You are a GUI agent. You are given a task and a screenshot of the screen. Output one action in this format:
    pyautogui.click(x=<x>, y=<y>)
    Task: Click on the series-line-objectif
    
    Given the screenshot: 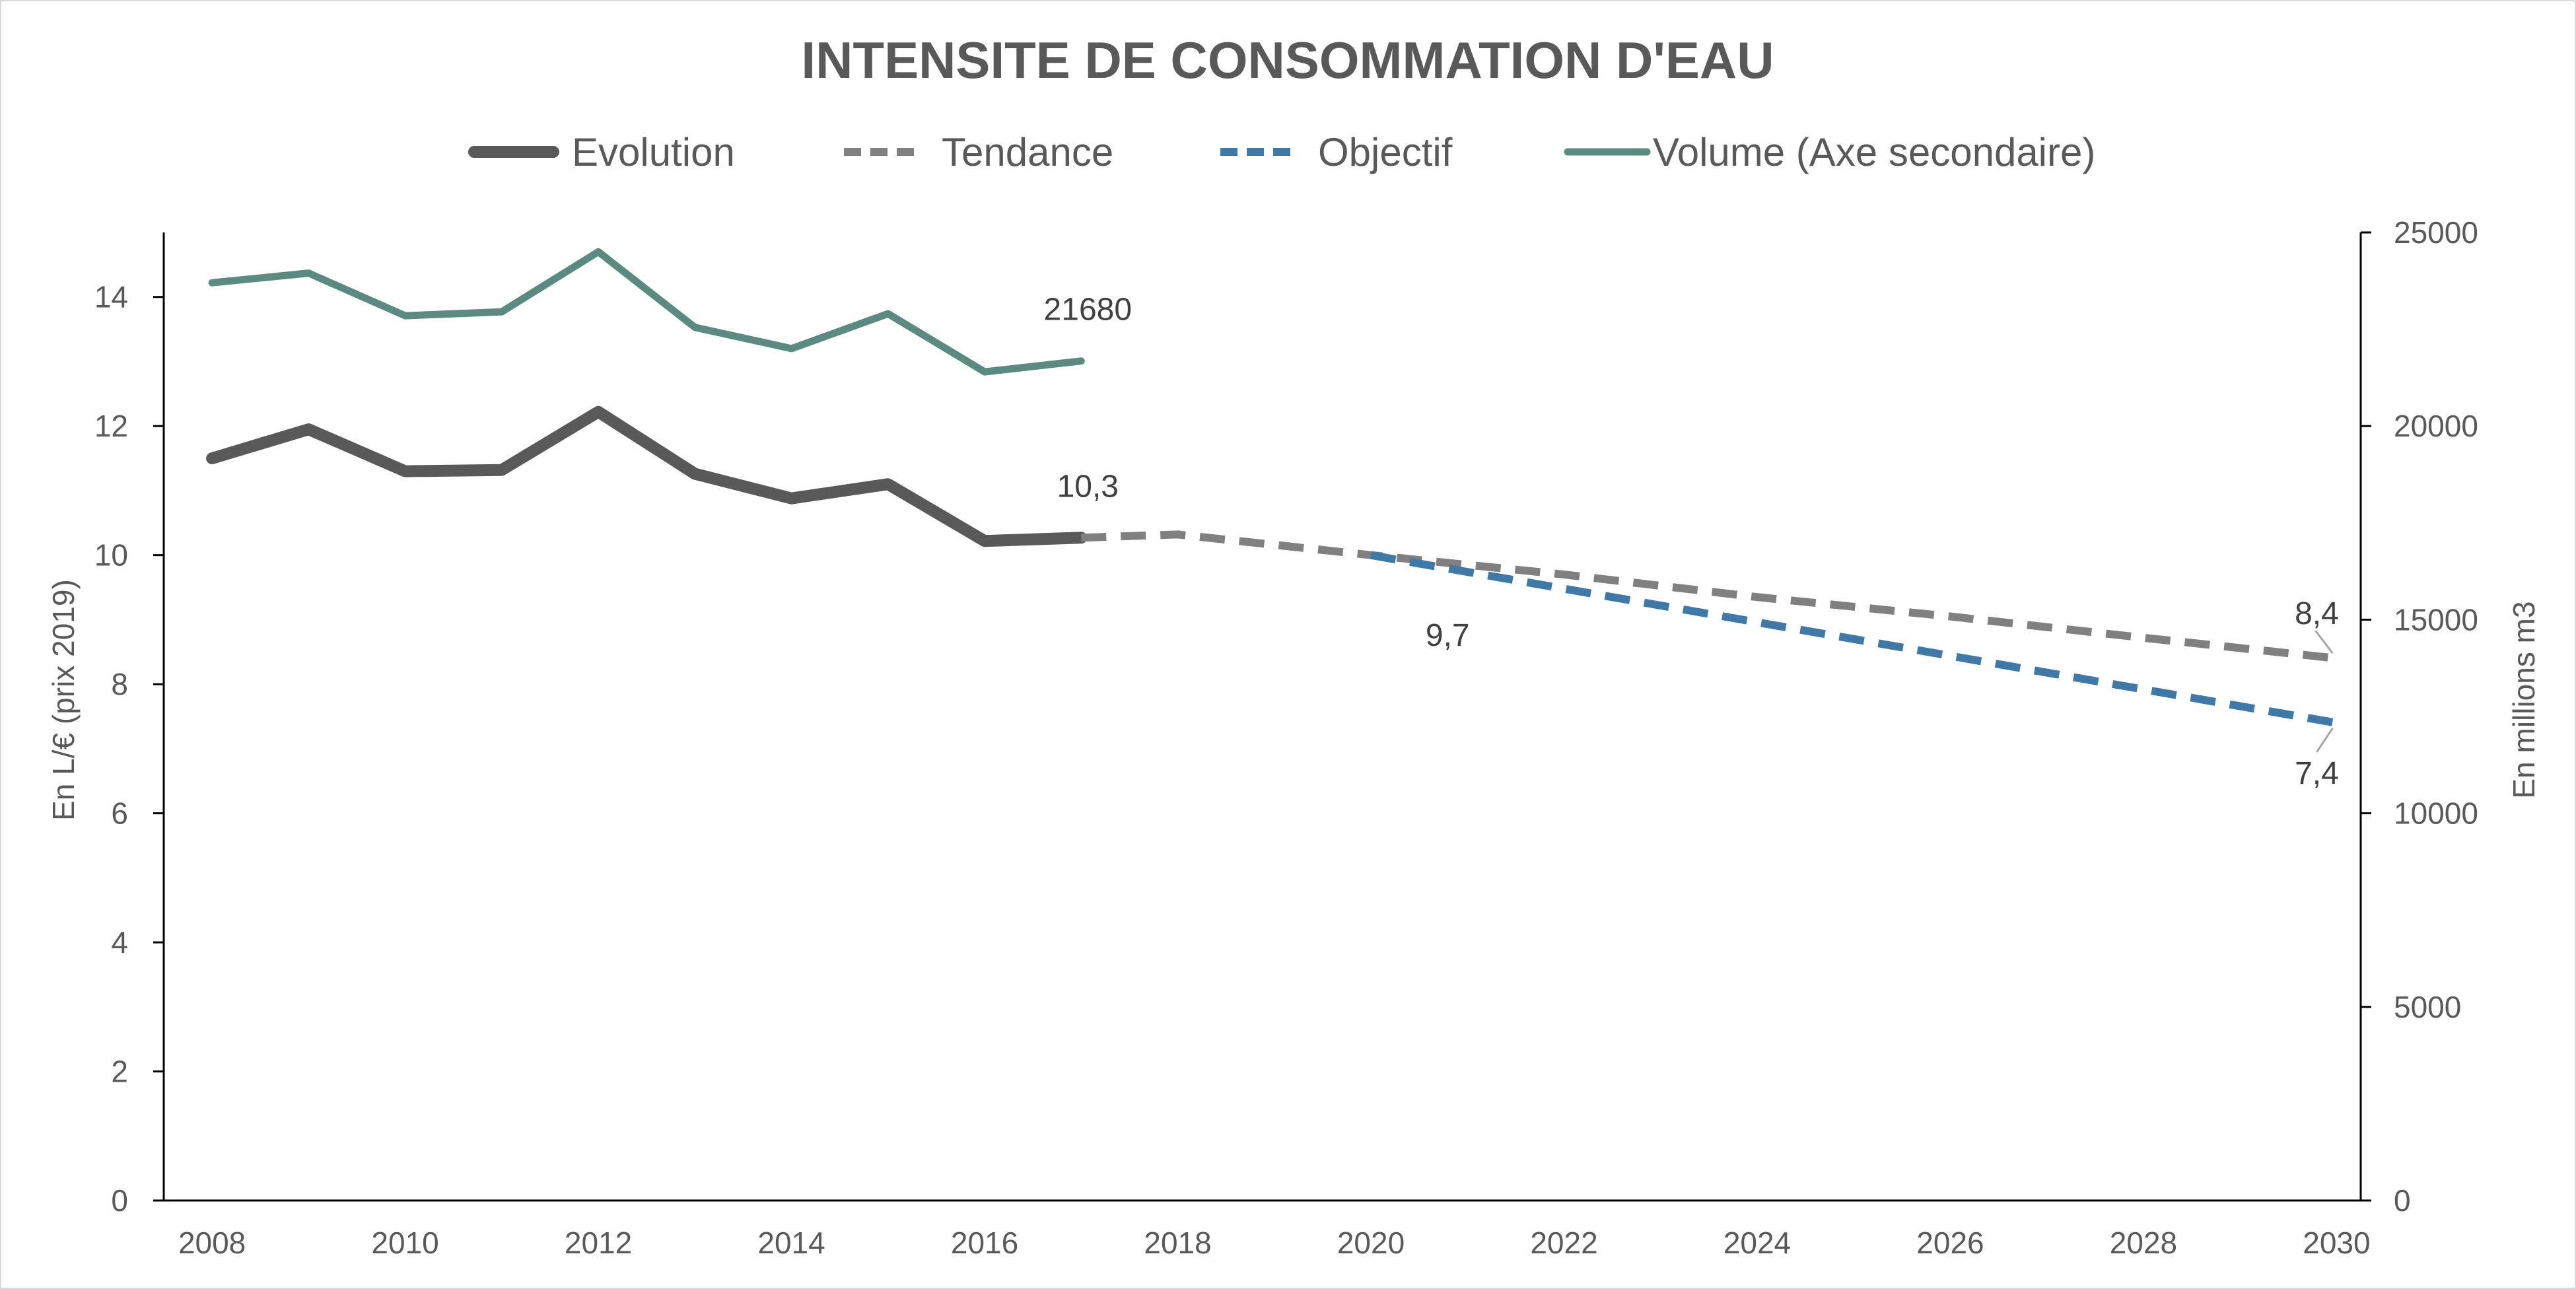 What is the action you would take?
    pyautogui.click(x=1854, y=639)
    